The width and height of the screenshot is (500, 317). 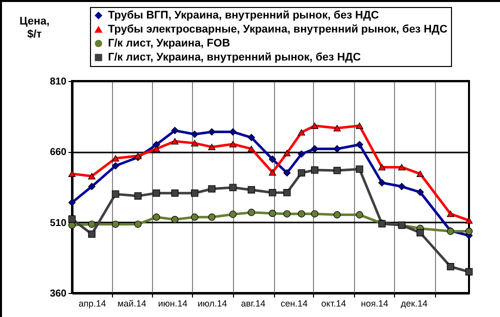 I want to click on y-axis-title: Цена, $/т, so click(x=34, y=28).